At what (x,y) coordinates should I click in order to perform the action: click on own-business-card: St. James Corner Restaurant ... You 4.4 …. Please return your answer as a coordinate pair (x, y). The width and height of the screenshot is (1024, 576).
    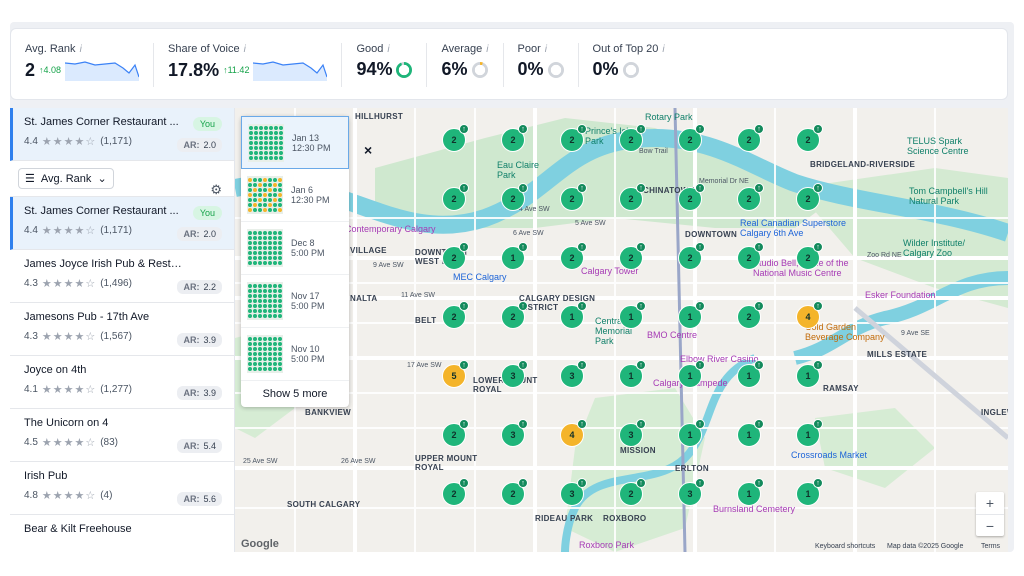
    Looking at the image, I should click on (122, 134).